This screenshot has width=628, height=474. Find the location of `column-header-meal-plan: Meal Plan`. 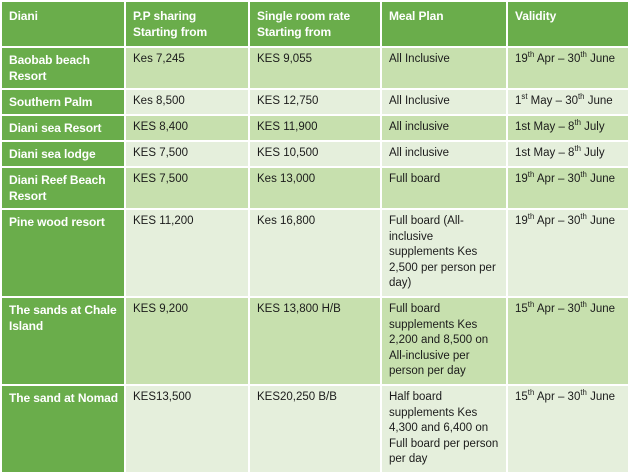

column-header-meal-plan: Meal Plan is located at coordinates (444, 24).